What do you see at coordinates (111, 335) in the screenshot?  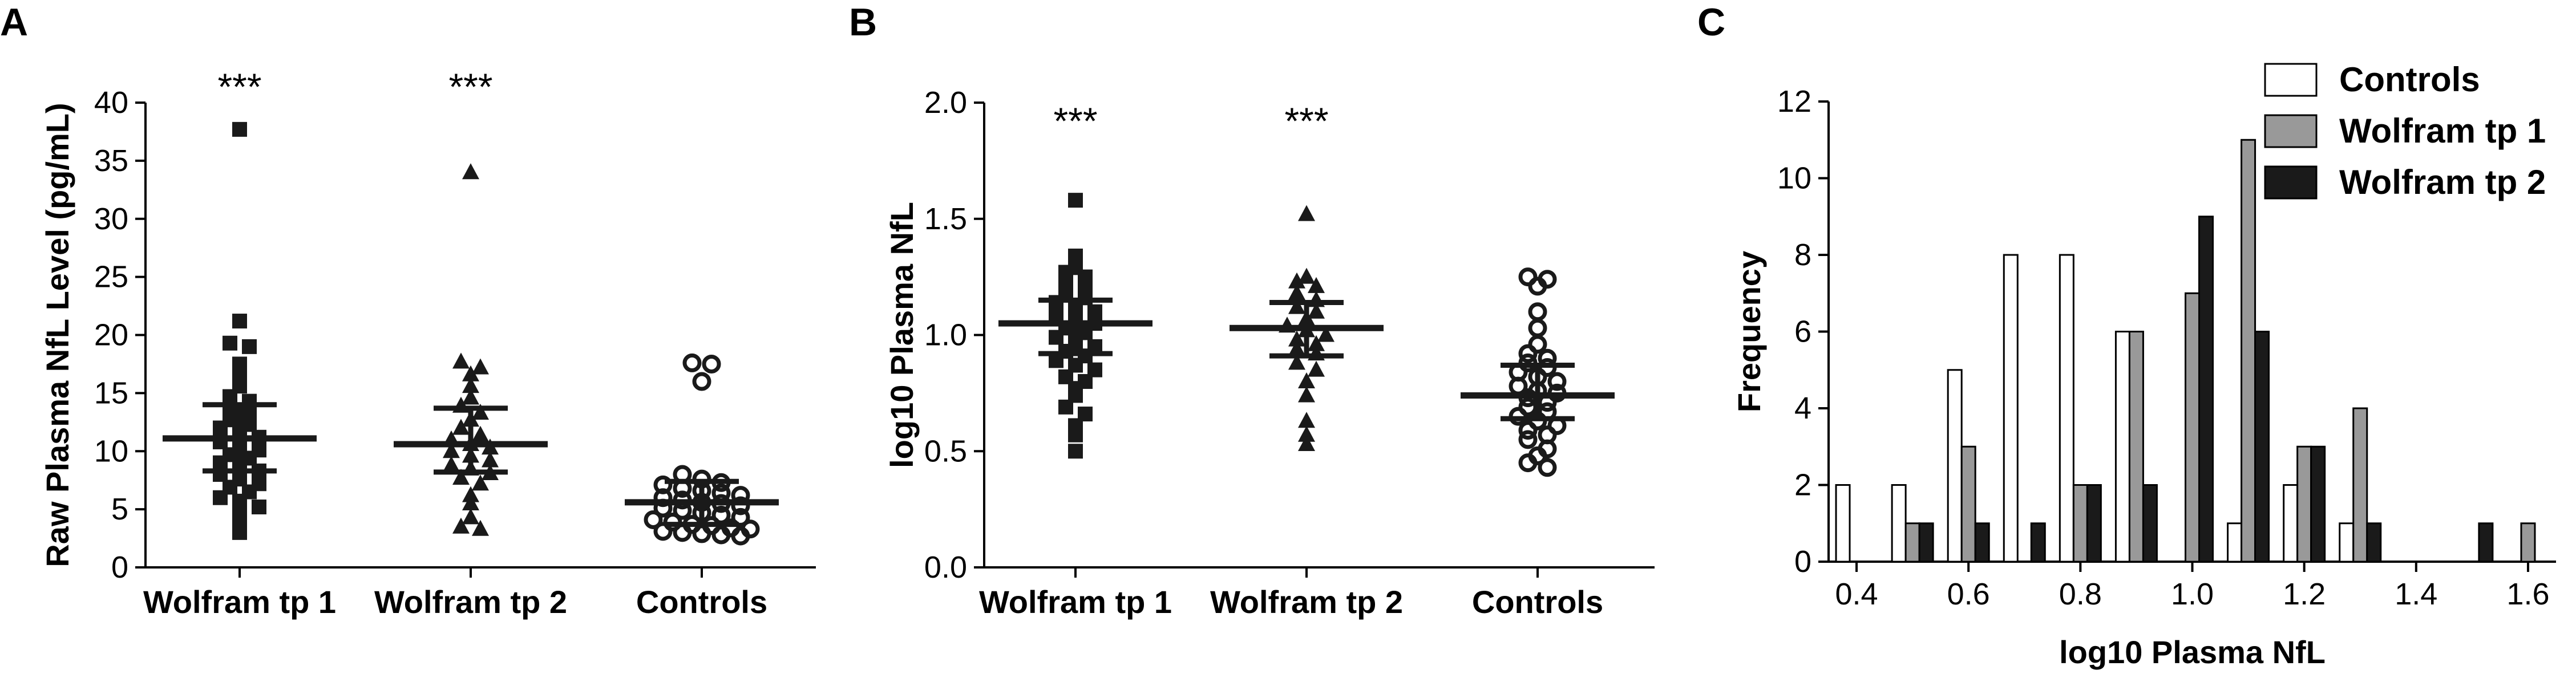 I see `y-tick-label: 20` at bounding box center [111, 335].